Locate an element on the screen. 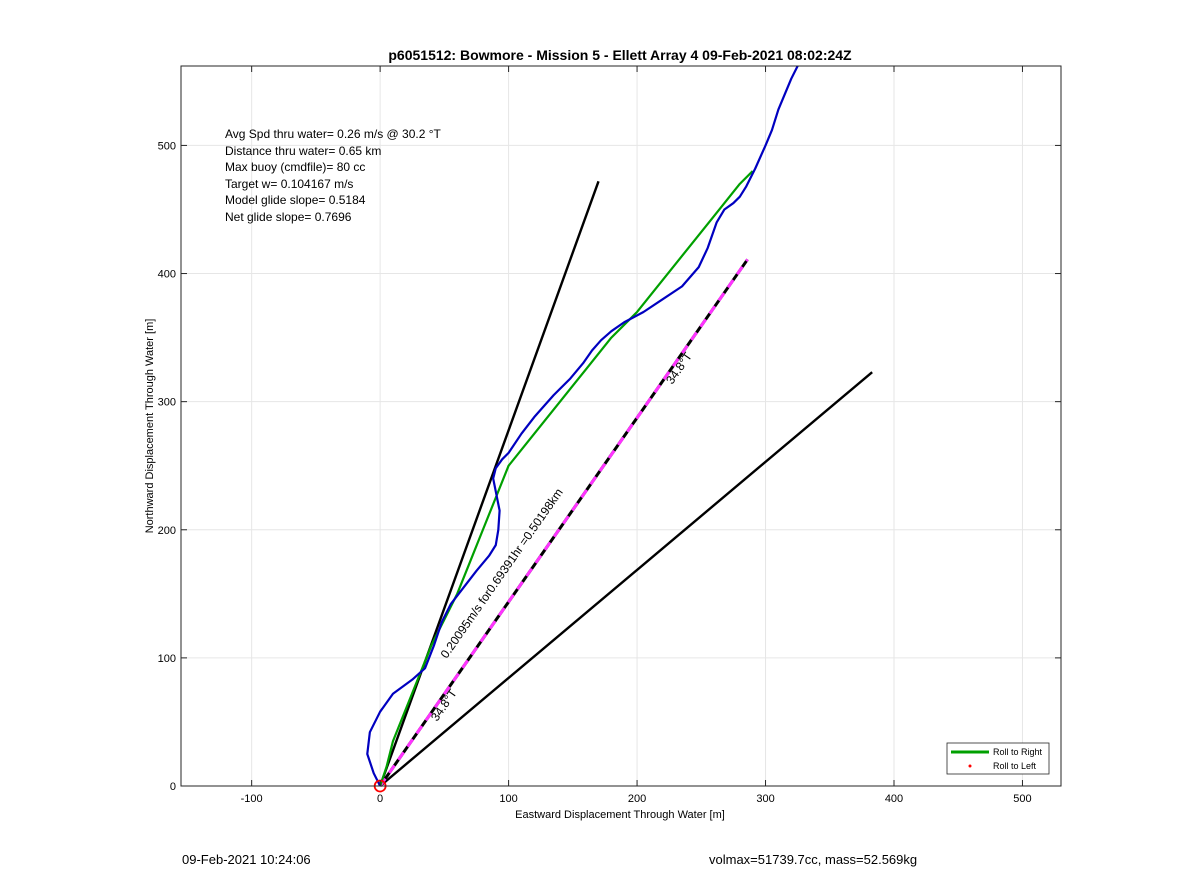  y-tick-label: 500 is located at coordinates (167, 146).